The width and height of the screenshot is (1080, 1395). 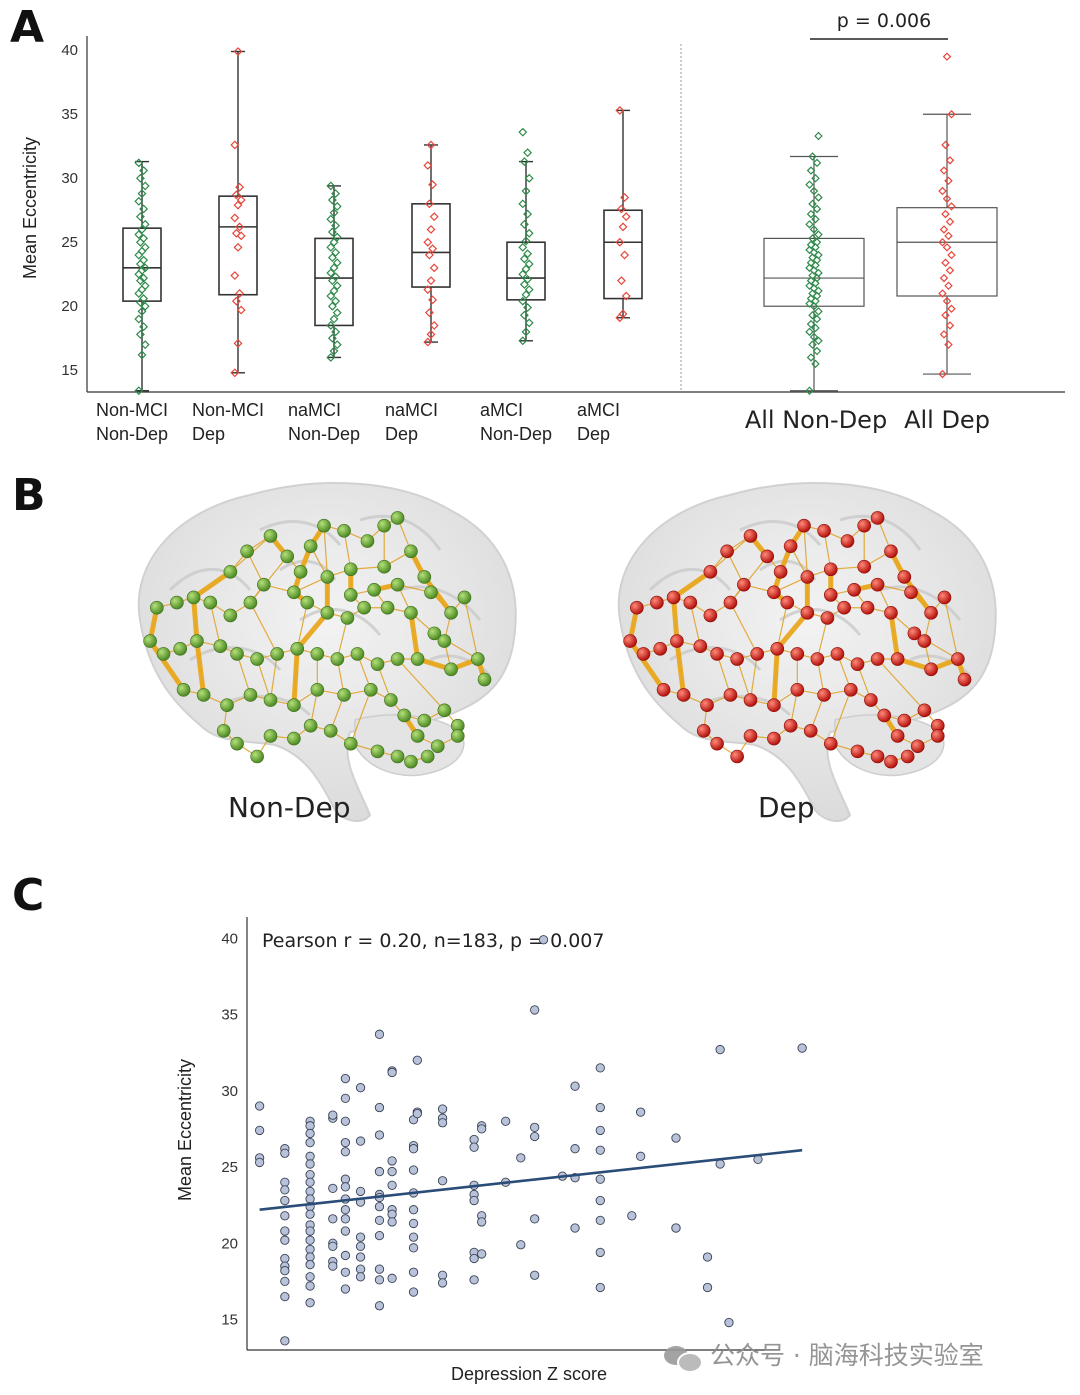 What do you see at coordinates (185, 1130) in the screenshot?
I see `c-ylabel: Mean Eccentricity` at bounding box center [185, 1130].